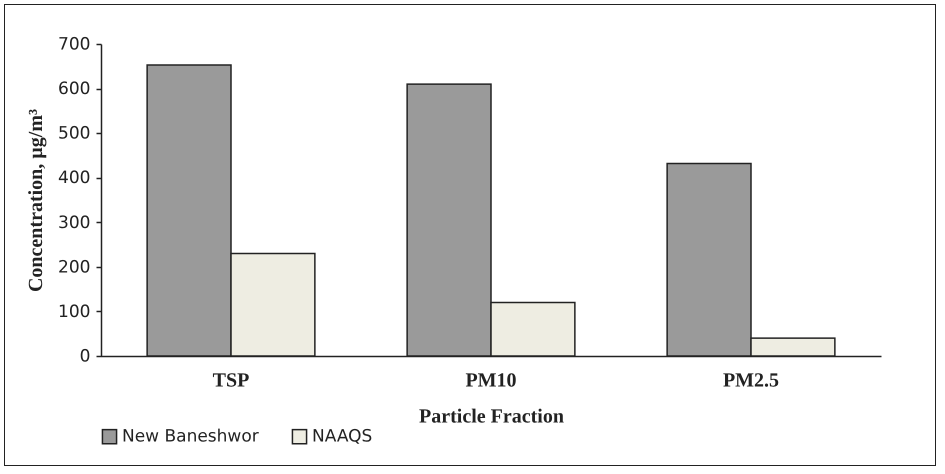 The image size is (945, 474). I want to click on legend-label: NAAQS, so click(342, 436).